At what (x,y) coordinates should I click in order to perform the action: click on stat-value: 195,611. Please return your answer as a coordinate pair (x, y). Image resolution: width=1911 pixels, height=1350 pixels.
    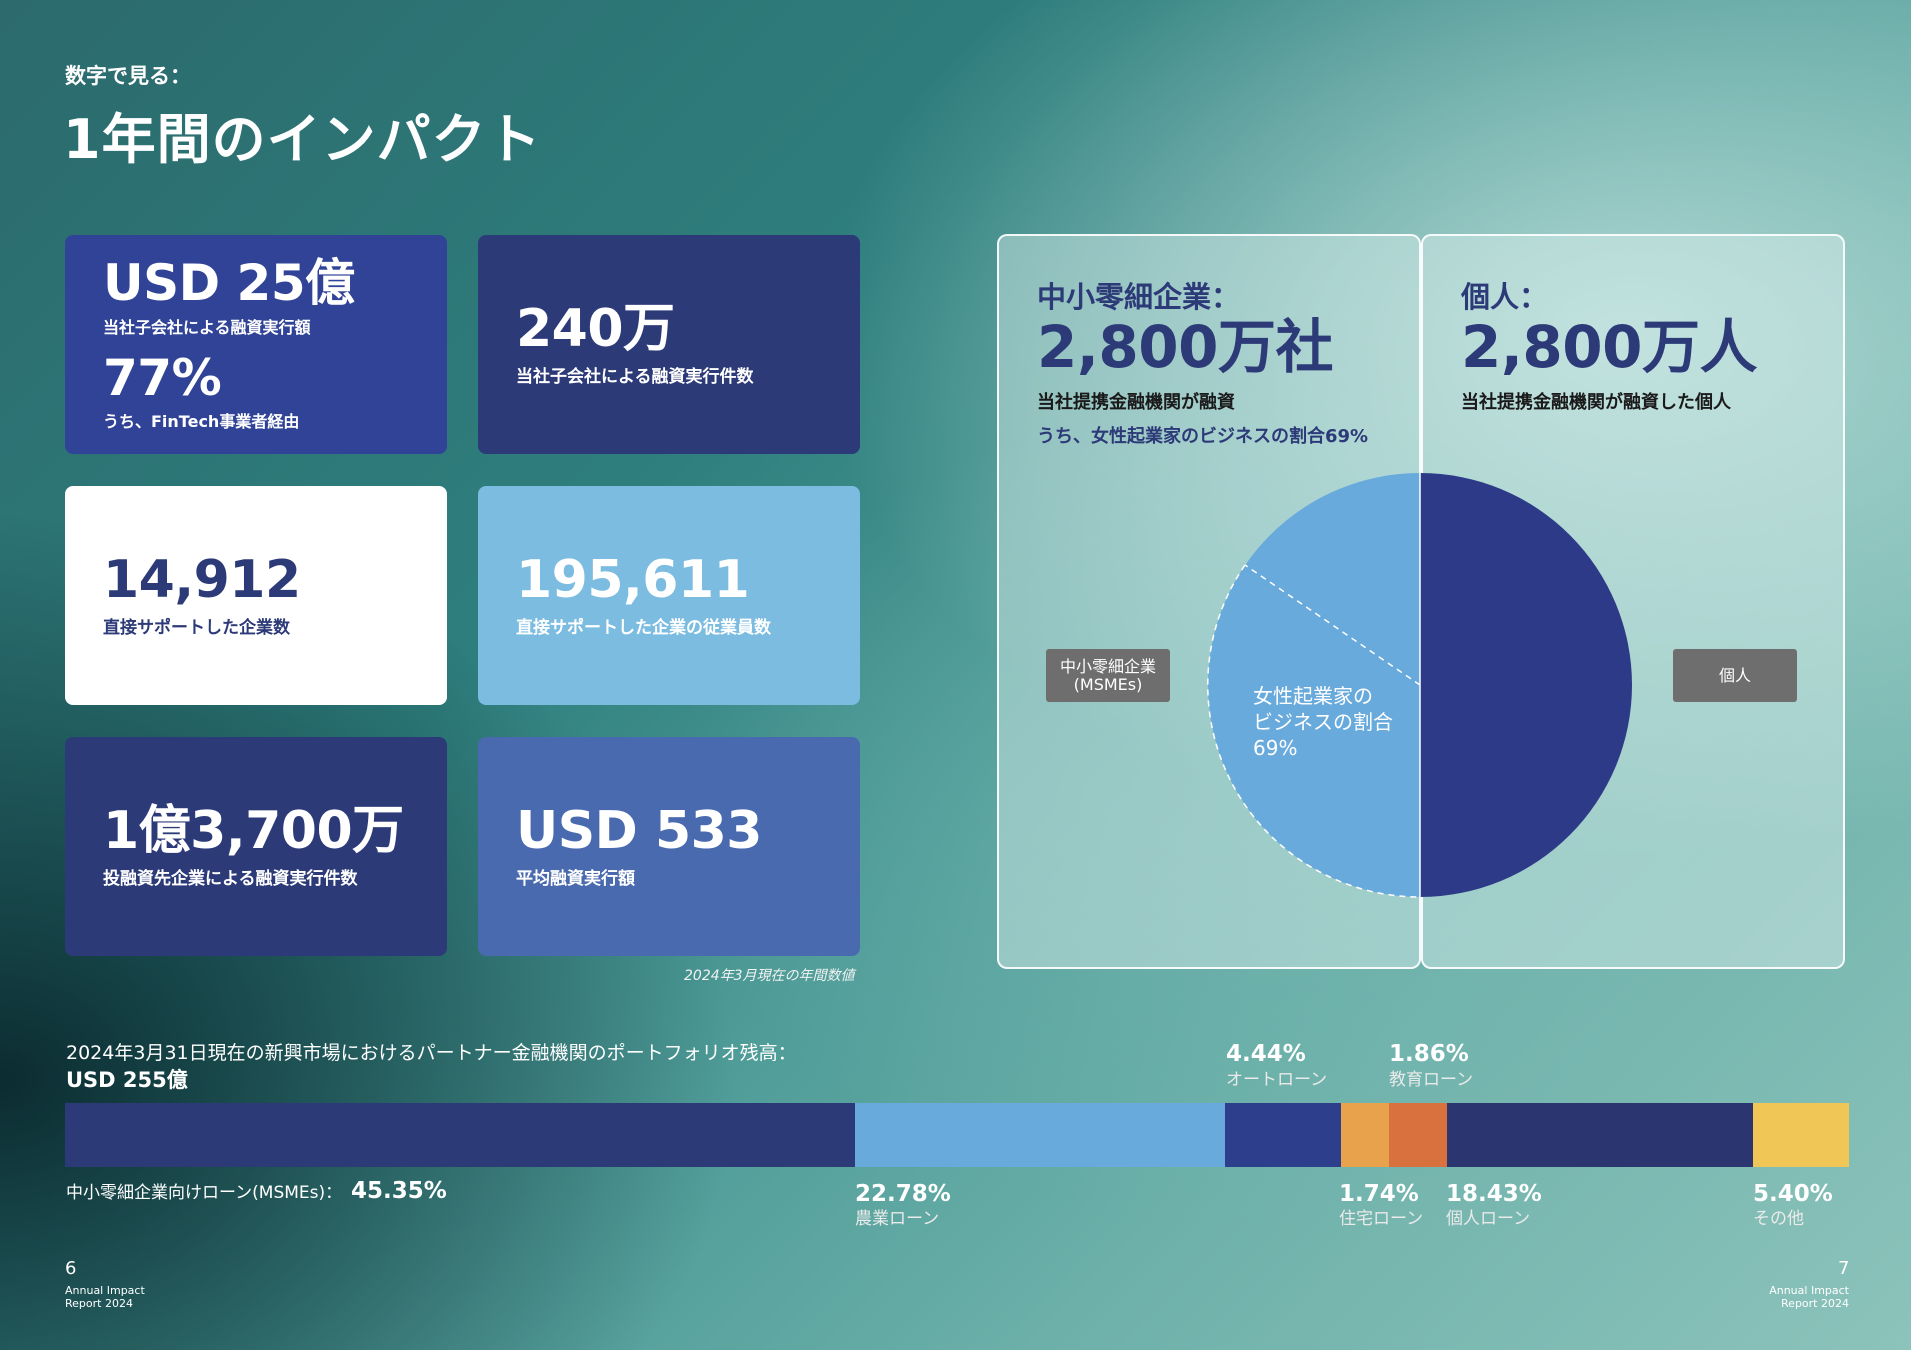
    Looking at the image, I should click on (633, 579).